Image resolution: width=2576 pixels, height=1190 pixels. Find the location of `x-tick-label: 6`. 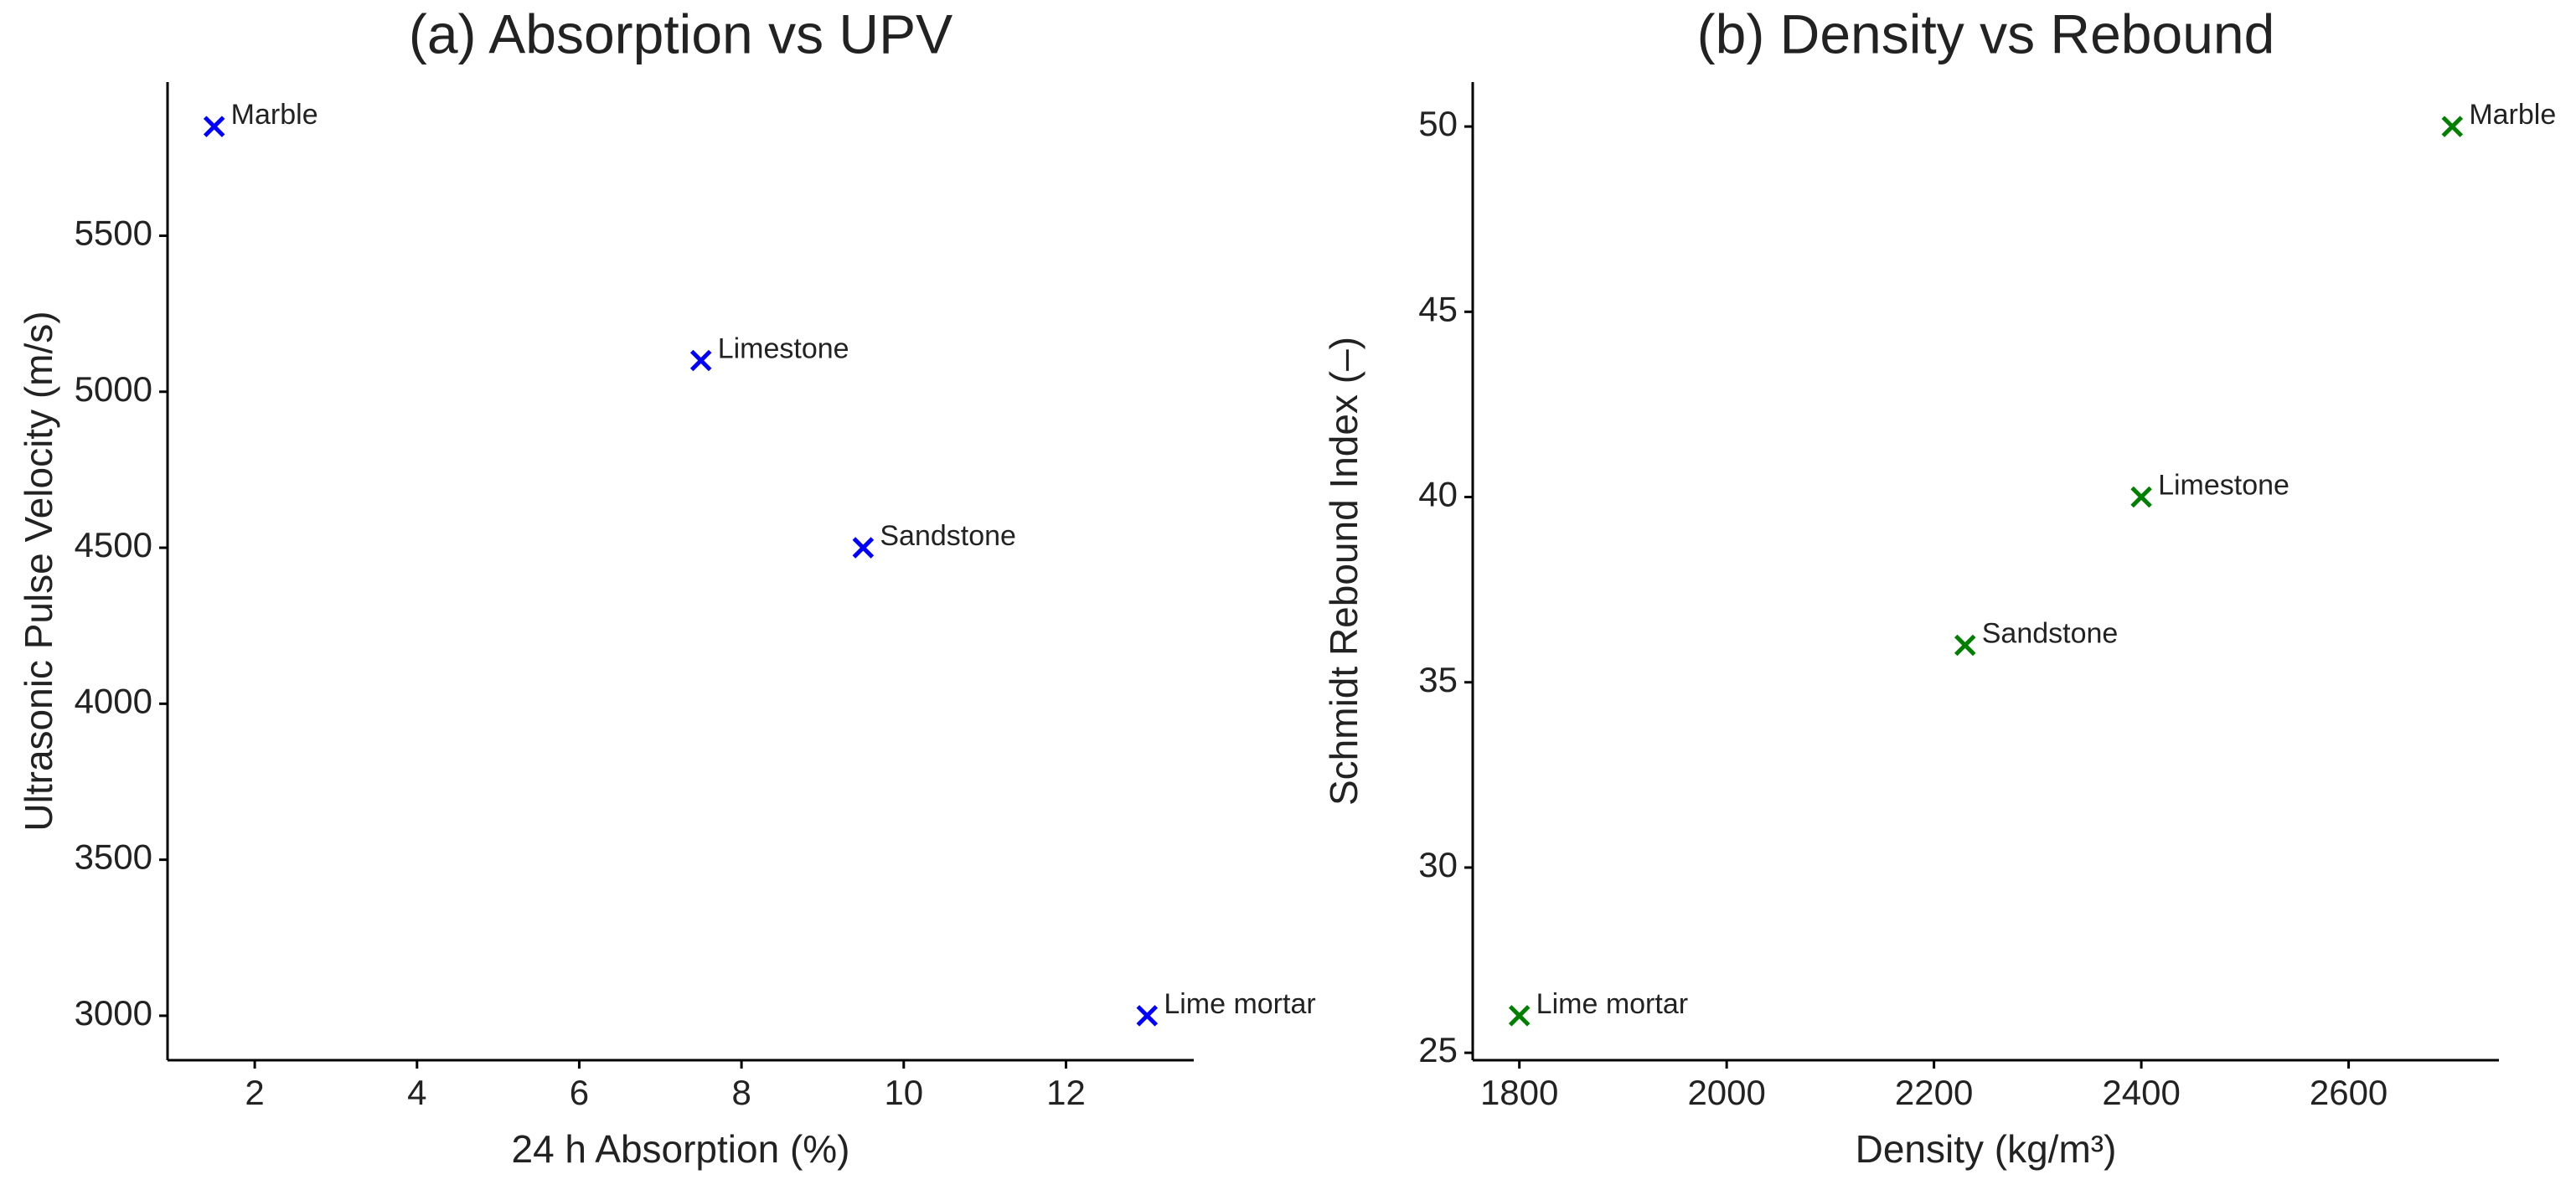

x-tick-label: 6 is located at coordinates (579, 1092).